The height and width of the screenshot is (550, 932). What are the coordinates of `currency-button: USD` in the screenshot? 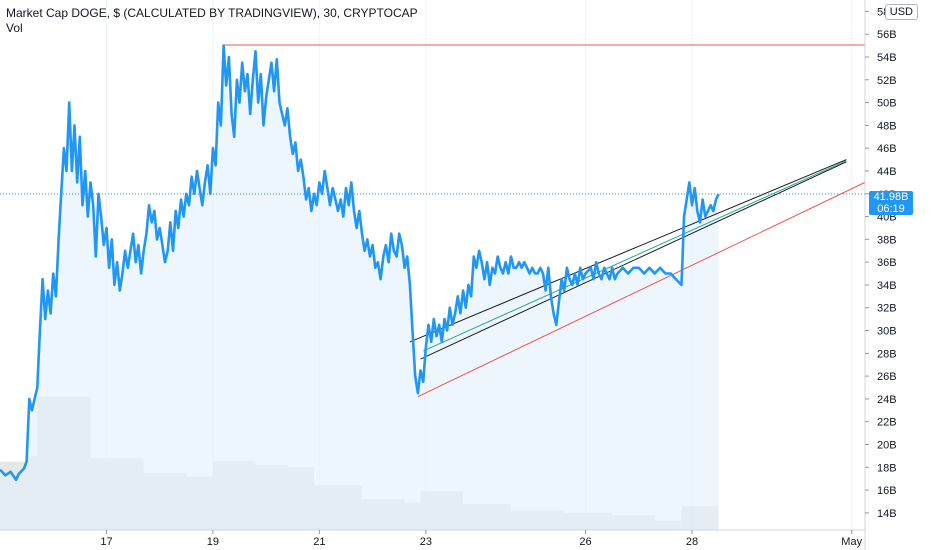 It's located at (901, 12).